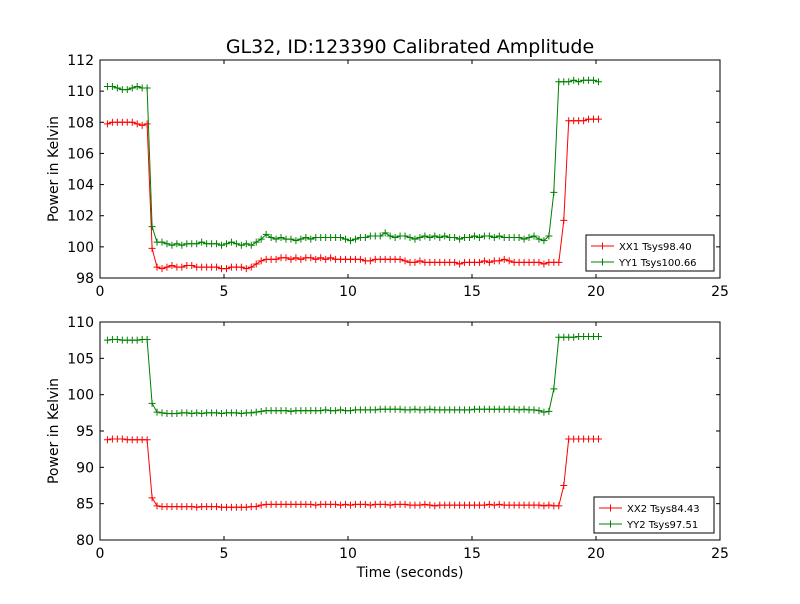  What do you see at coordinates (80, 359) in the screenshot?
I see `y-tick-label: 105` at bounding box center [80, 359].